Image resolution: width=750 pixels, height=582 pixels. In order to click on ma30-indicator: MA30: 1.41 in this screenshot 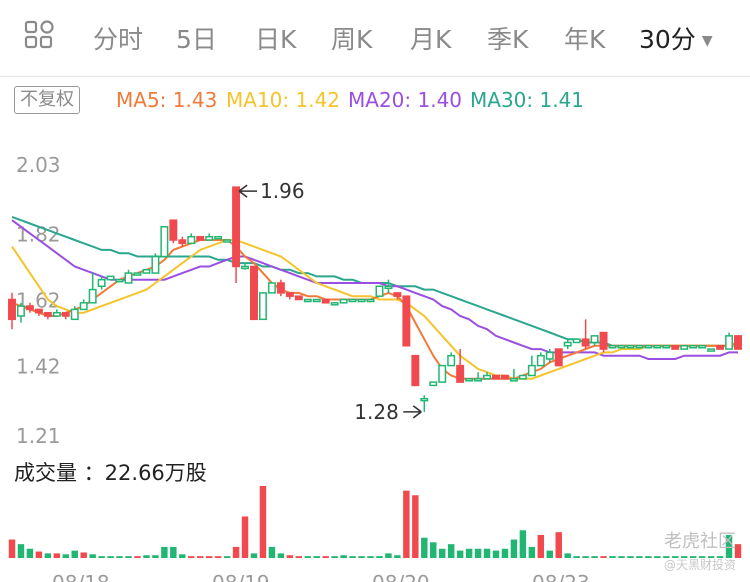, I will do `click(527, 100)`.